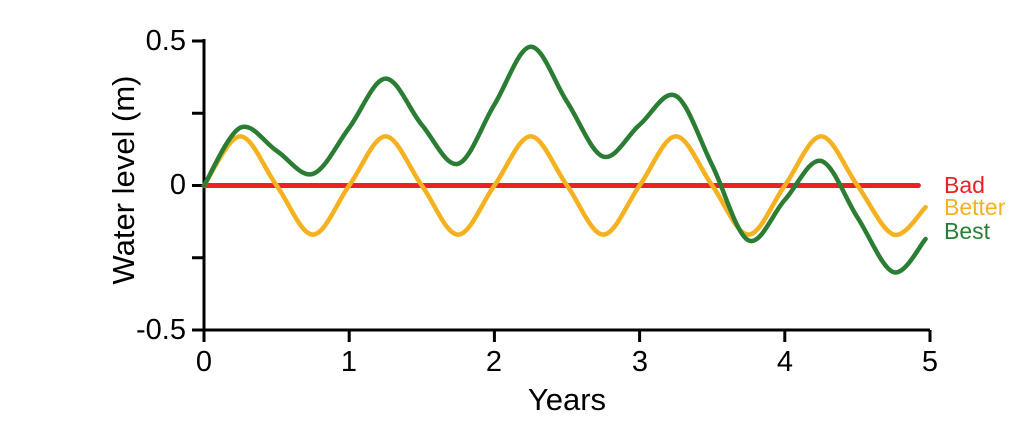 This screenshot has width=1024, height=436. What do you see at coordinates (123, 180) in the screenshot?
I see `y-axis-title: Water level (m)` at bounding box center [123, 180].